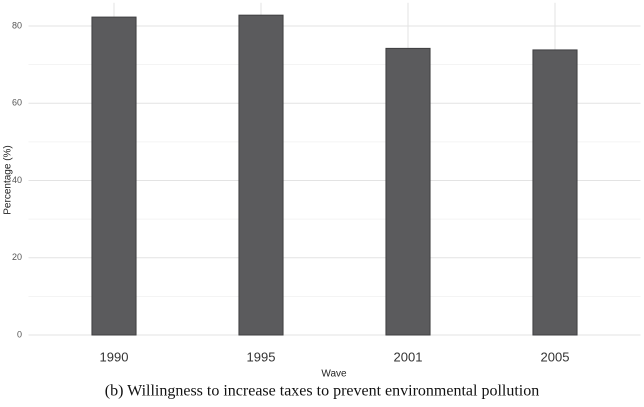 This screenshot has height=407, width=644. What do you see at coordinates (8, 179) in the screenshot?
I see `y-axis-label: Percentage (%)` at bounding box center [8, 179].